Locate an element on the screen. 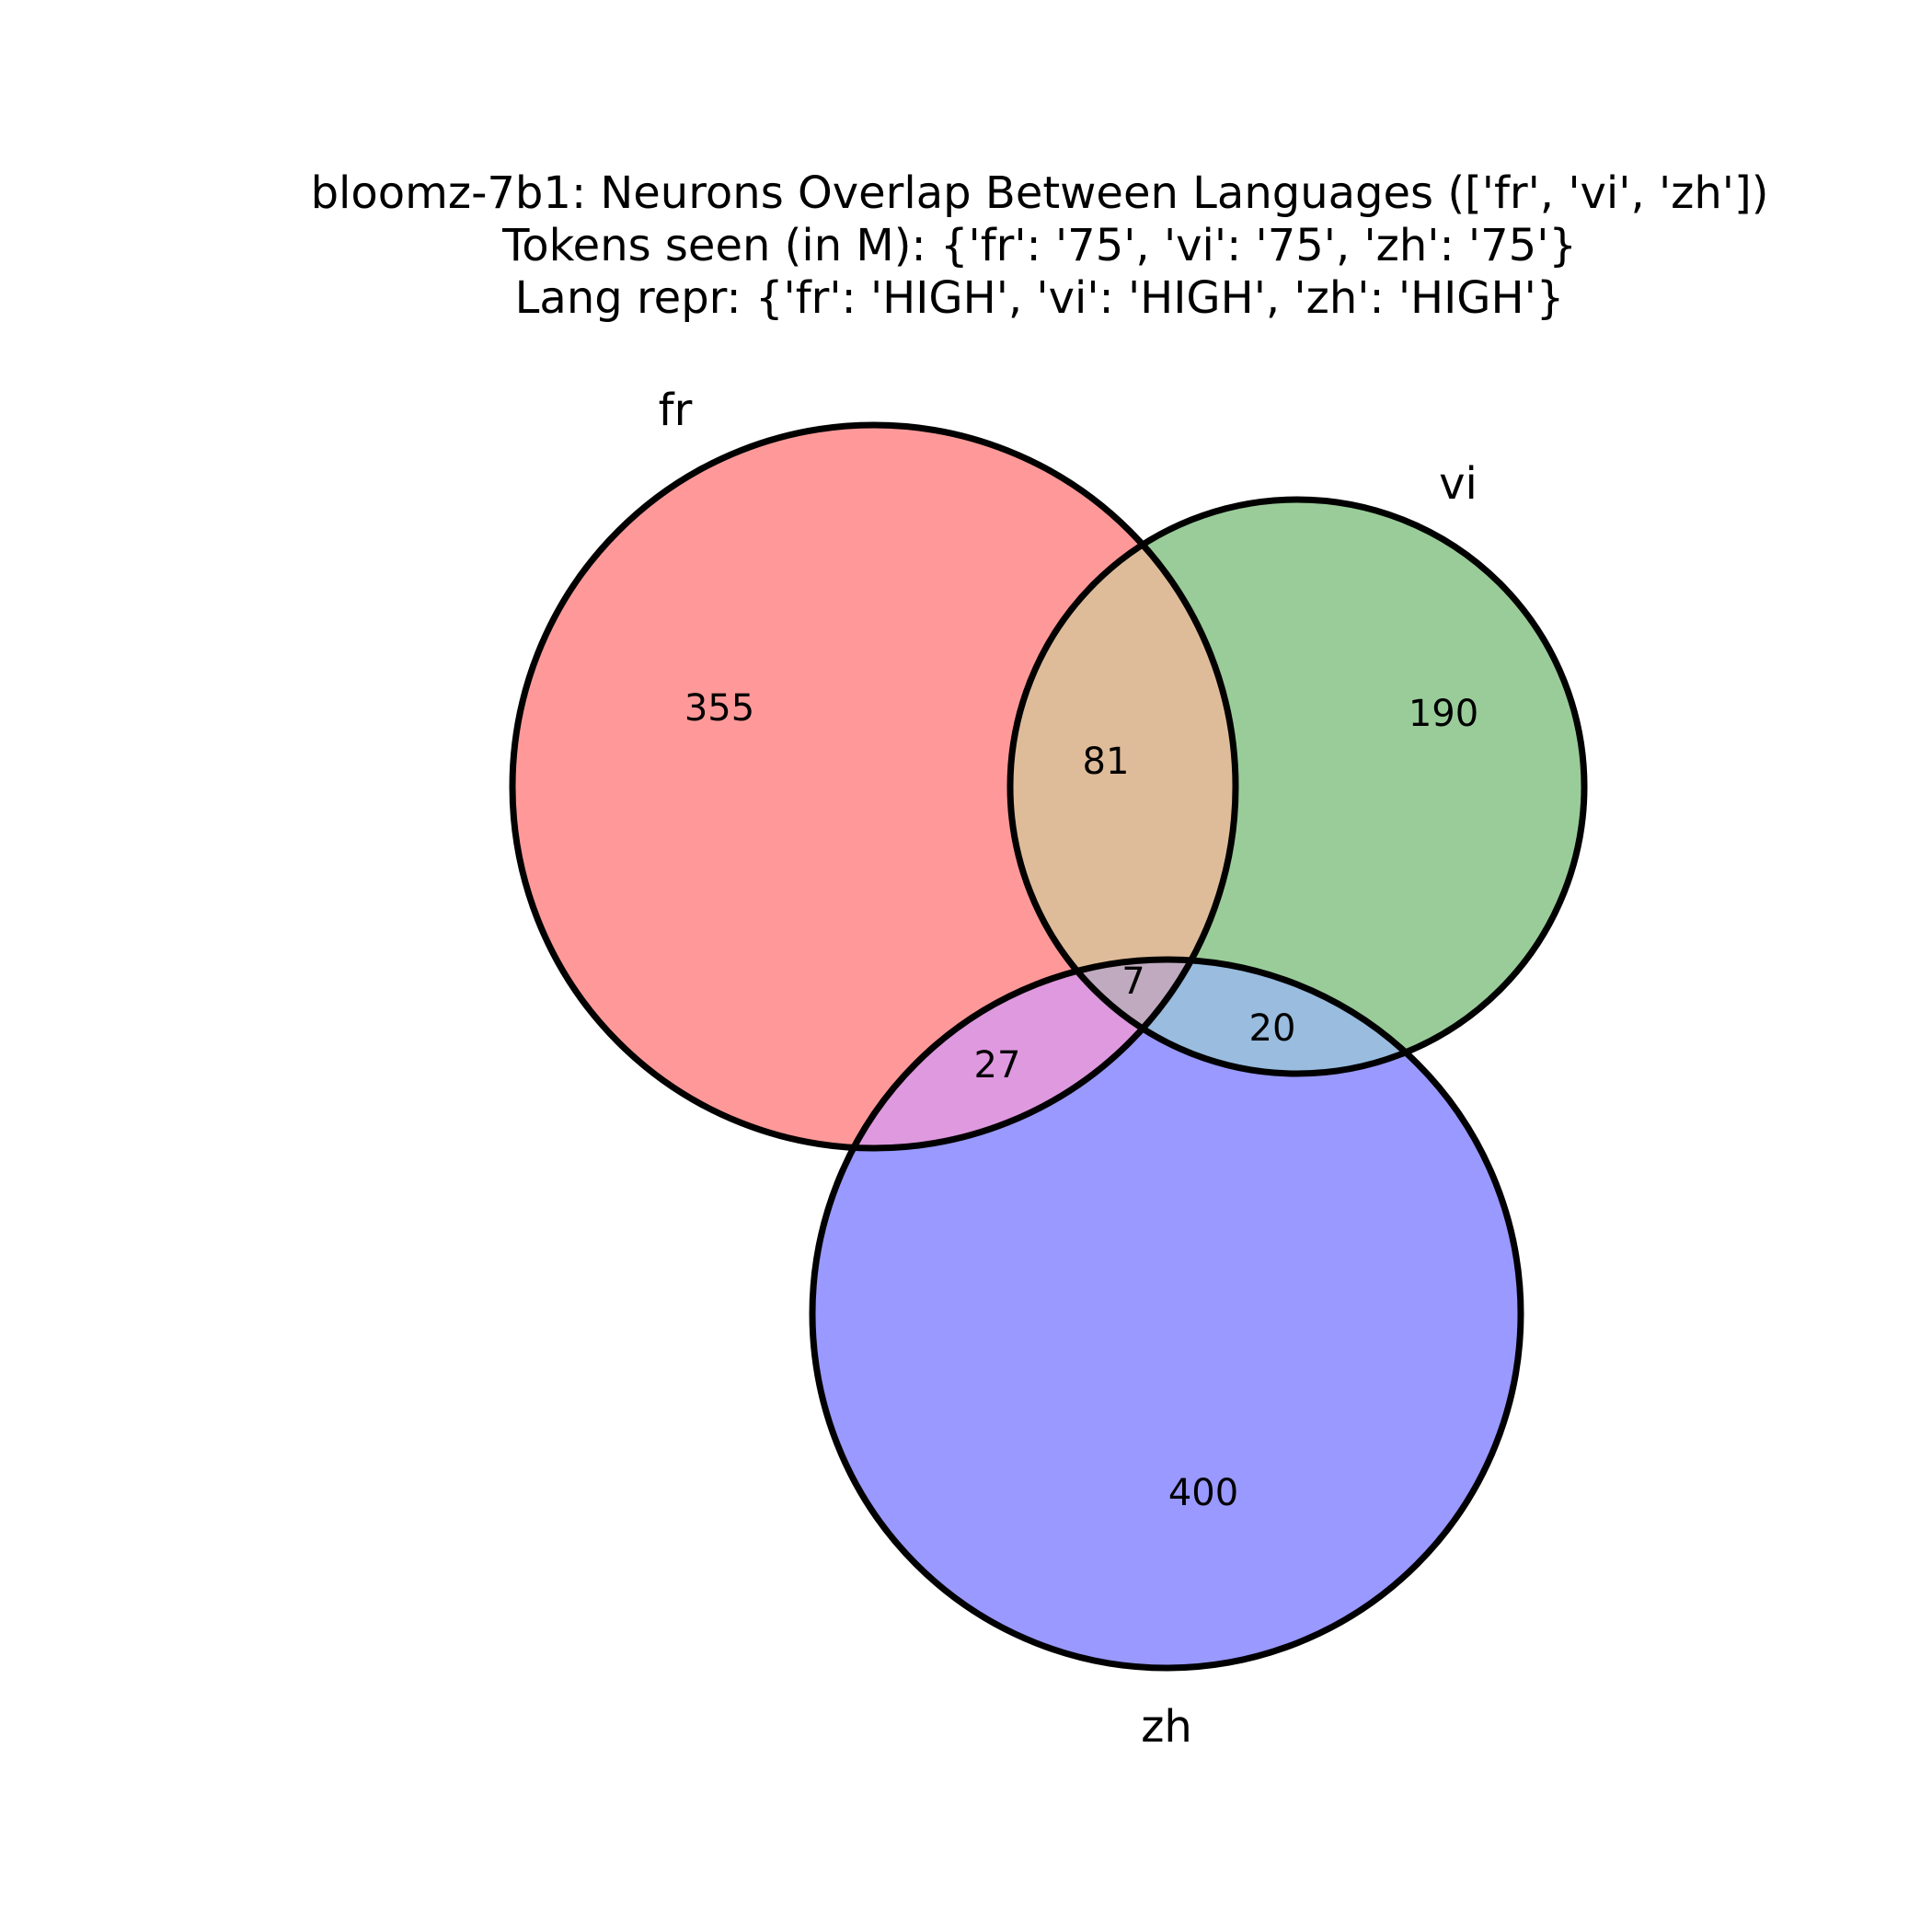 This screenshot has height=1932, width=1932. count-fr-zh: 27 is located at coordinates (997, 1065).